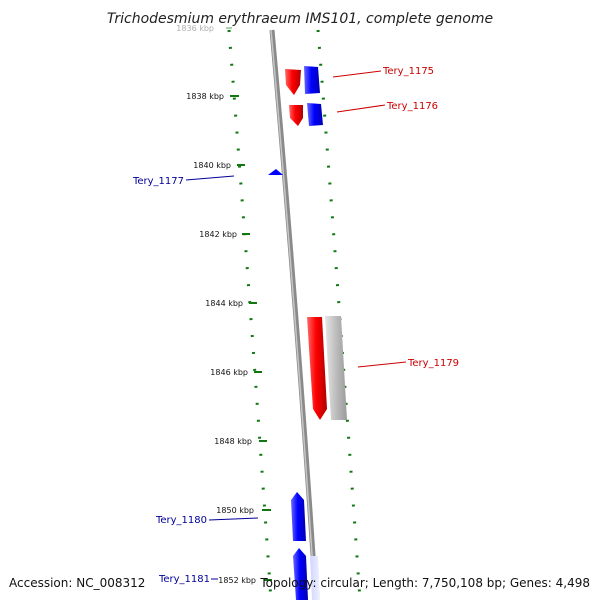 This screenshot has height=600, width=600. What do you see at coordinates (296, 115) in the screenshot?
I see `tery-1176-cds-shape` at bounding box center [296, 115].